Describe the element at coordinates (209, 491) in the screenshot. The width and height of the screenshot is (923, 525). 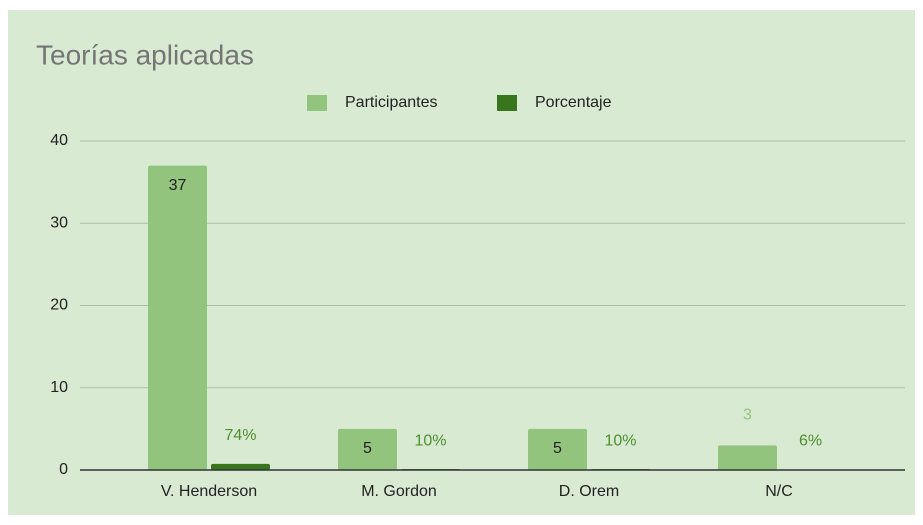
I see `x-tick-label: V. Henderson` at that location.